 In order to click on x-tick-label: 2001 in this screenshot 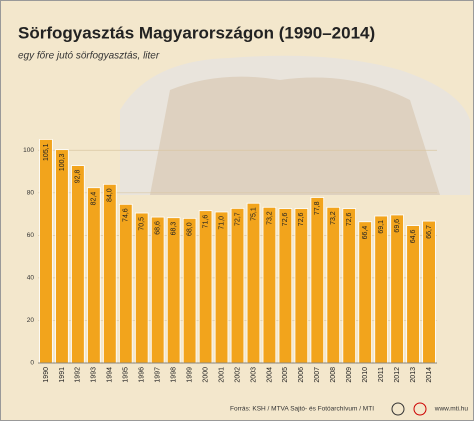, I will do `click(221, 375)`.